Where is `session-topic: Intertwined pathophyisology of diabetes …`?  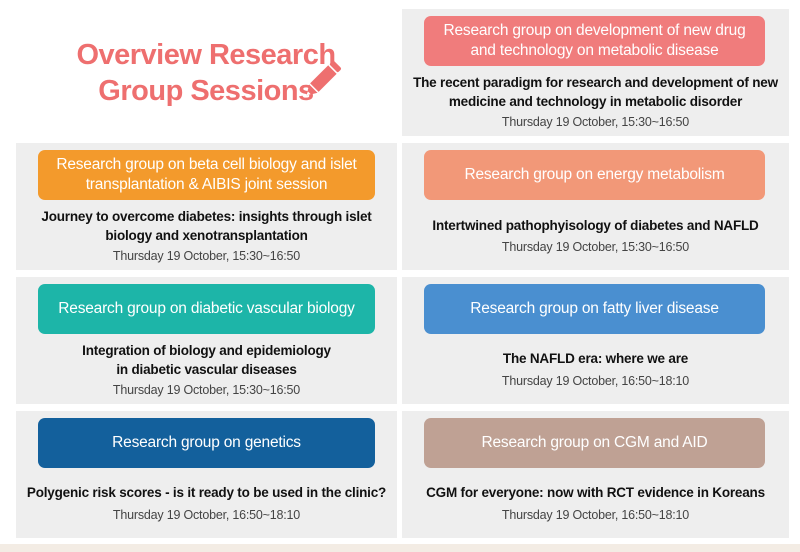
session-topic: Intertwined pathophyisology of diabetes … is located at coordinates (595, 225).